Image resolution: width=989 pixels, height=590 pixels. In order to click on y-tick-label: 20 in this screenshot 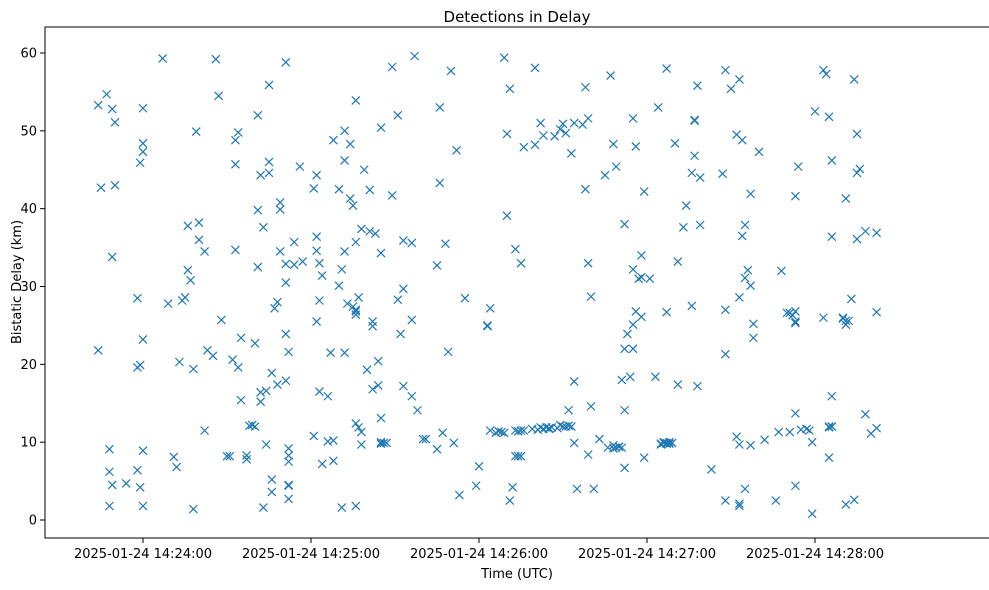, I will do `click(28, 365)`.